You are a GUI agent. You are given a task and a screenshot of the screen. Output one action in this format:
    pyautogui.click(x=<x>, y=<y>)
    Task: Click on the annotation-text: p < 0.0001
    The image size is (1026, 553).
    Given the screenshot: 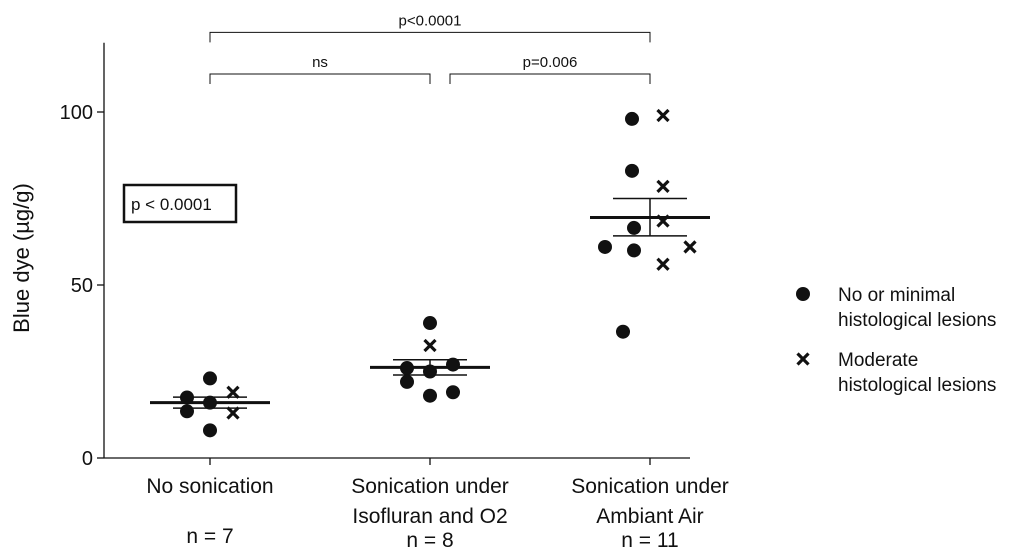 What is the action you would take?
    pyautogui.click(x=171, y=204)
    